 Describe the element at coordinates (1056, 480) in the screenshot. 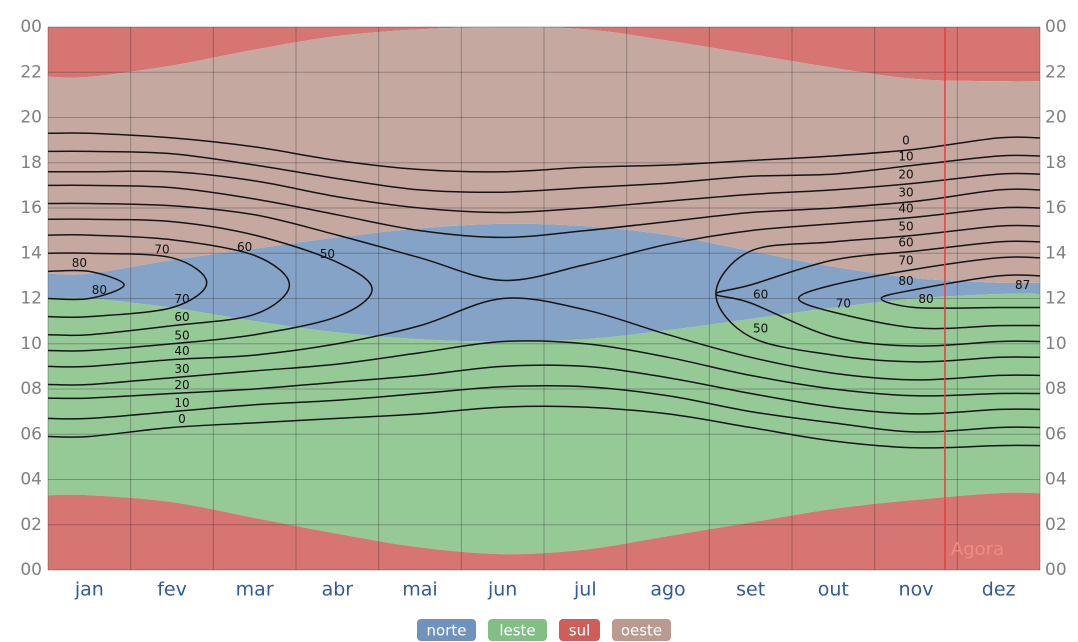

I see `y-tick-label-right: 04` at that location.